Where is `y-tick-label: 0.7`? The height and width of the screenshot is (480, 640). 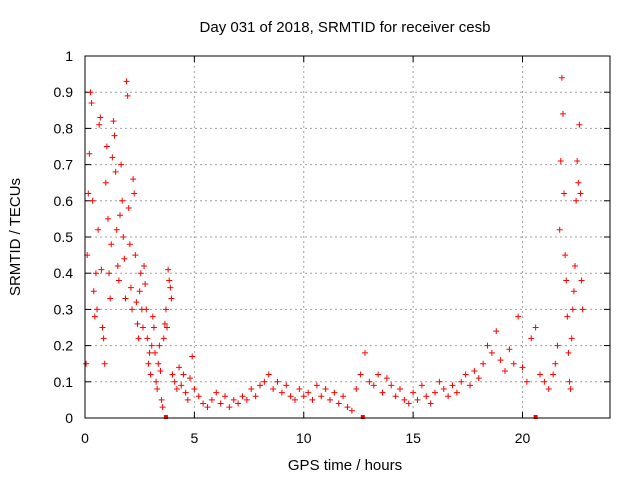
y-tick-label: 0.7 is located at coordinates (64, 165).